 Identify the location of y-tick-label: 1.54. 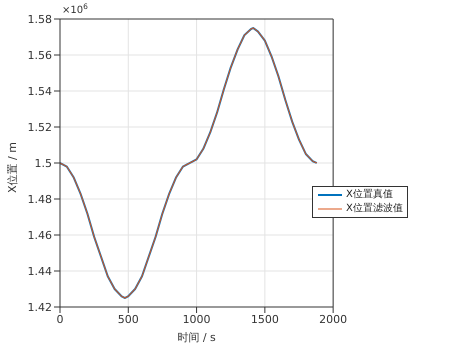
(40, 91).